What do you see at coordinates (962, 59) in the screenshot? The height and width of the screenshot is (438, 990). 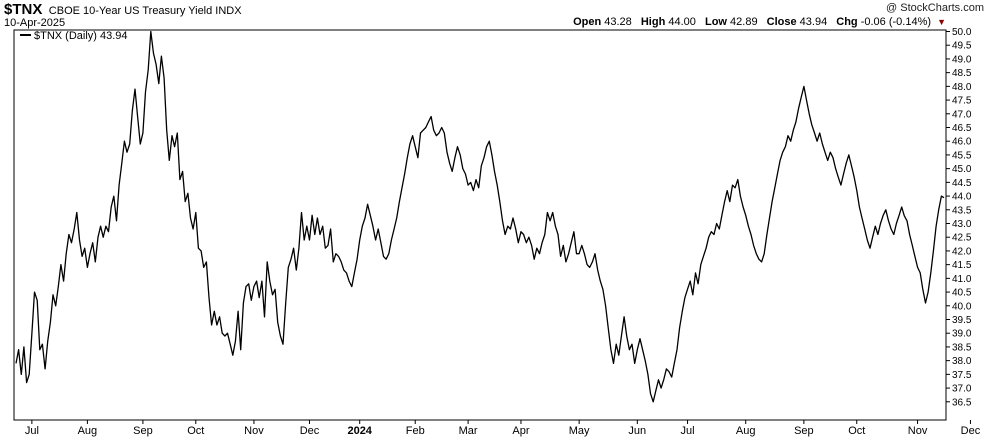 I see `y-tick-label: 49.0` at bounding box center [962, 59].